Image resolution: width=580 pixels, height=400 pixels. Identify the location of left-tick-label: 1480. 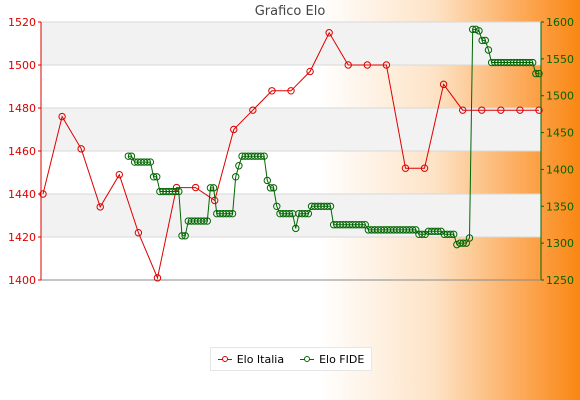
(22, 108).